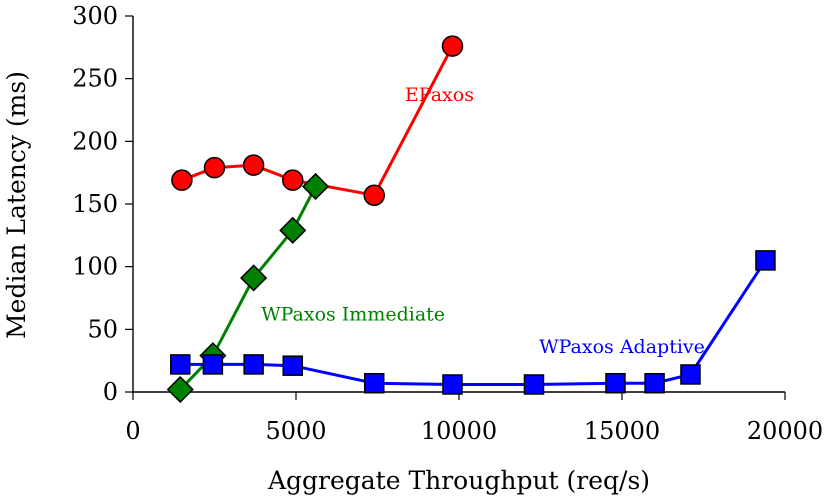 This screenshot has height=500, width=831. Describe the element at coordinates (95, 204) in the screenshot. I see `y-tick-label: 150` at that location.